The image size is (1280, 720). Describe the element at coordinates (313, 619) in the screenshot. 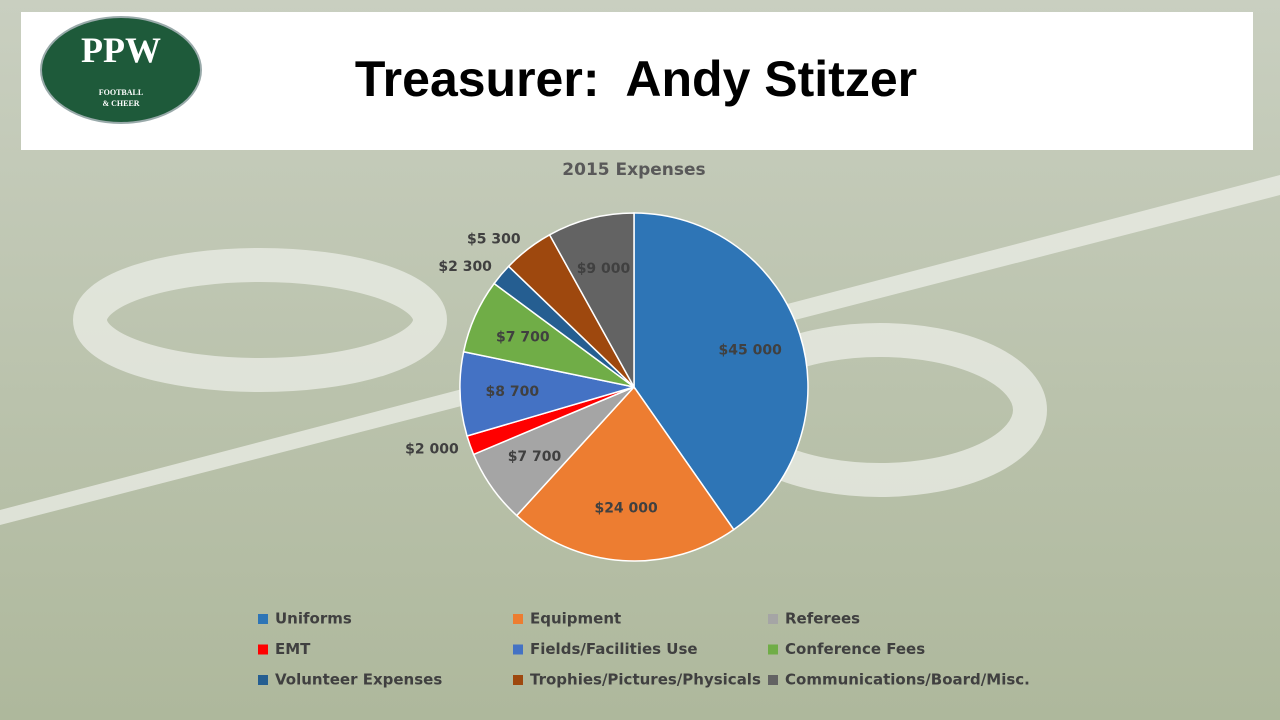

I see `legend-label: Uniforms` at that location.